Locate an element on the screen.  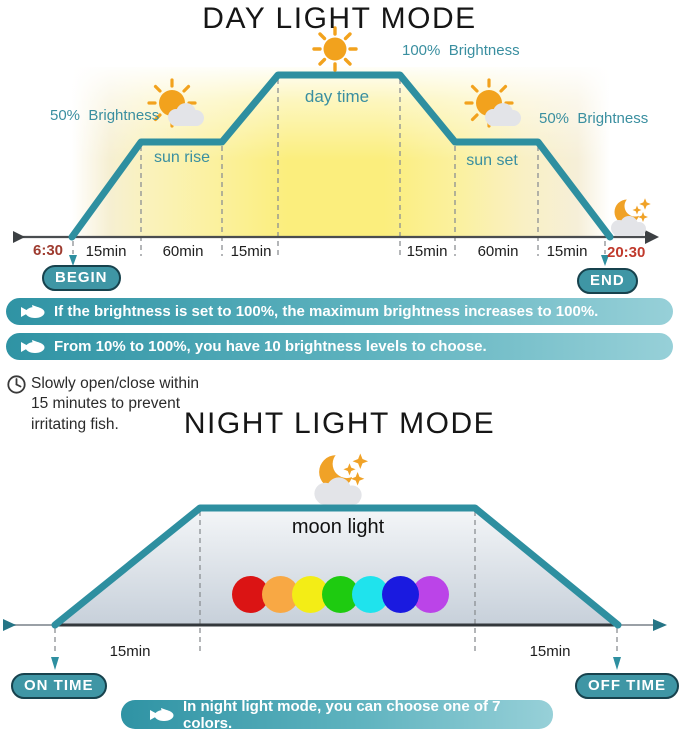
end-pointer-arrow is located at coordinates (605, 260).